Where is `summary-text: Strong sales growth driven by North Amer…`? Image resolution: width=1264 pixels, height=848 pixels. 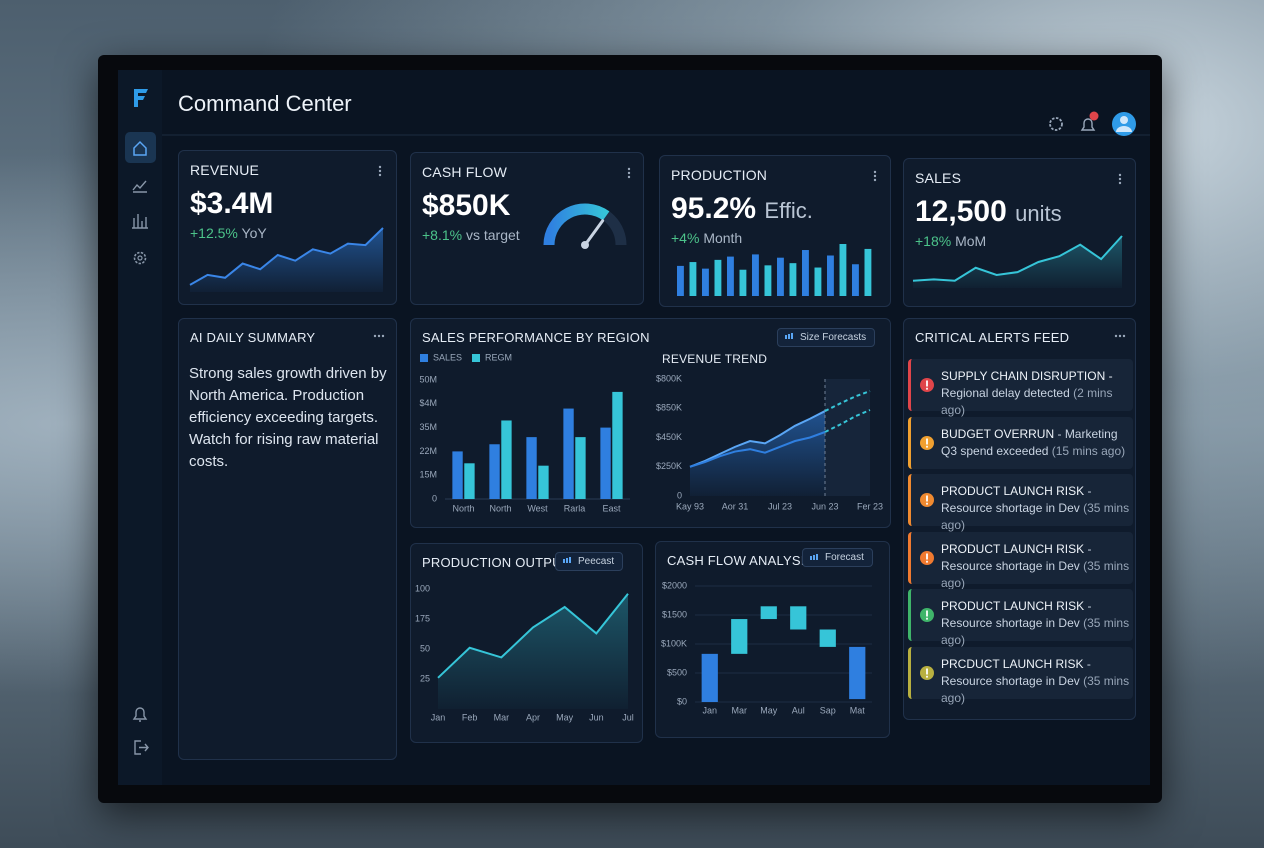
summary-text: Strong sales growth driven by North Amer… is located at coordinates (288, 417).